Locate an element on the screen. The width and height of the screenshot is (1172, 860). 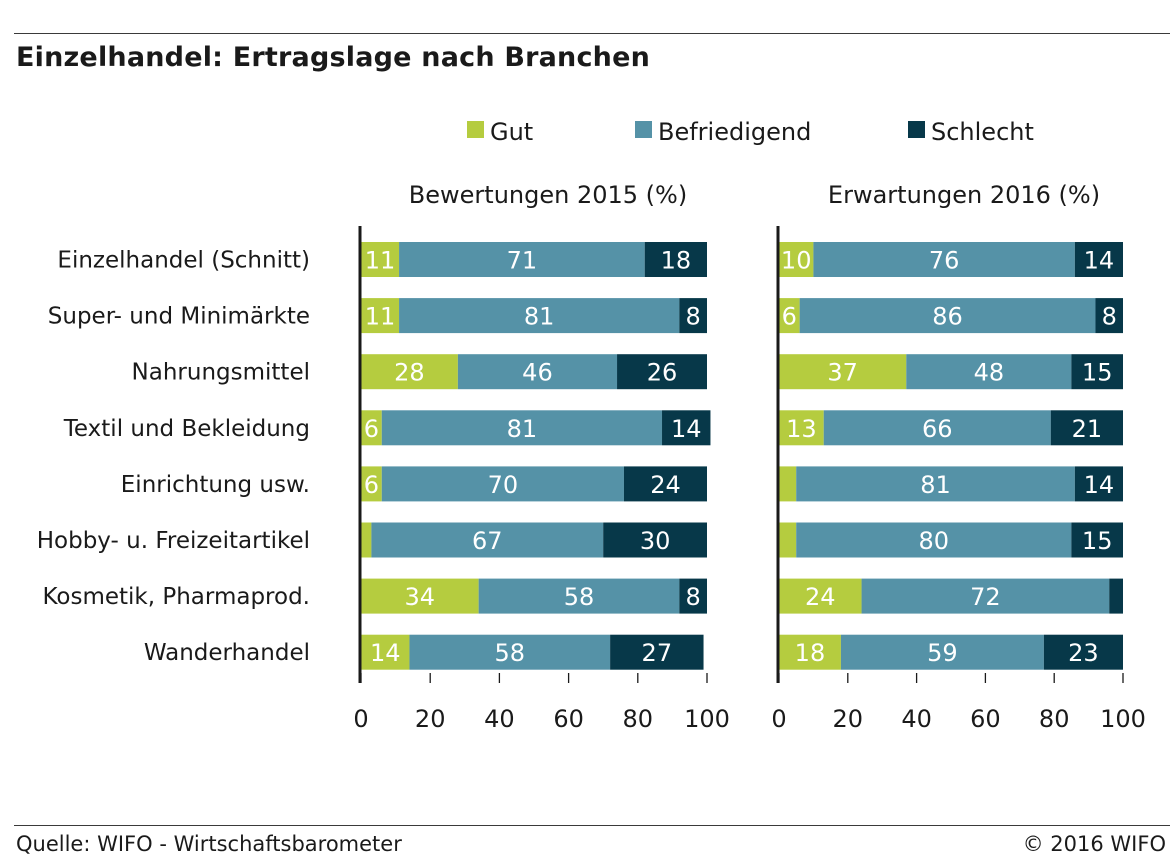
data-label: 70 is located at coordinates (503, 485).